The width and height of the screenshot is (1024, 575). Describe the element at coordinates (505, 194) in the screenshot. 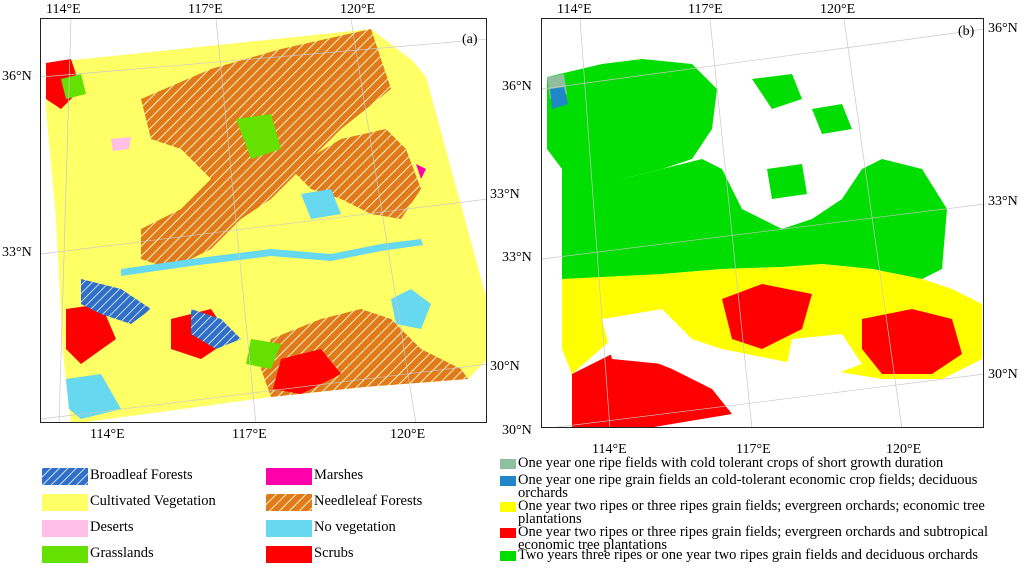

I see `a-right-lat-1: 33°N` at that location.